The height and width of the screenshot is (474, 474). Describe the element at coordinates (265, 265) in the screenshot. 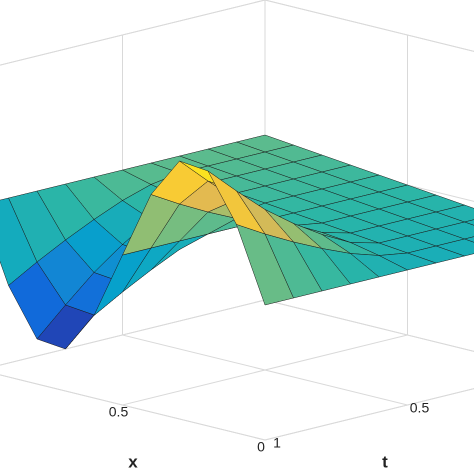

I see `surface-patch` at that location.